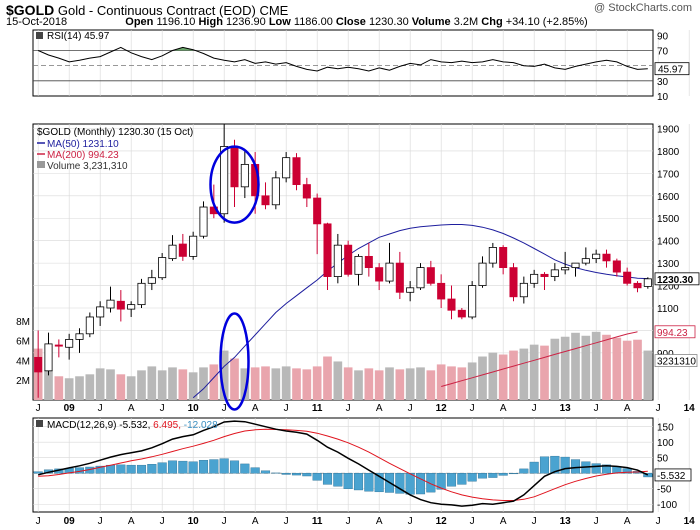 Image resolution: width=700 pixels, height=530 pixels. I want to click on volume-tick-label: 6M, so click(23, 342).